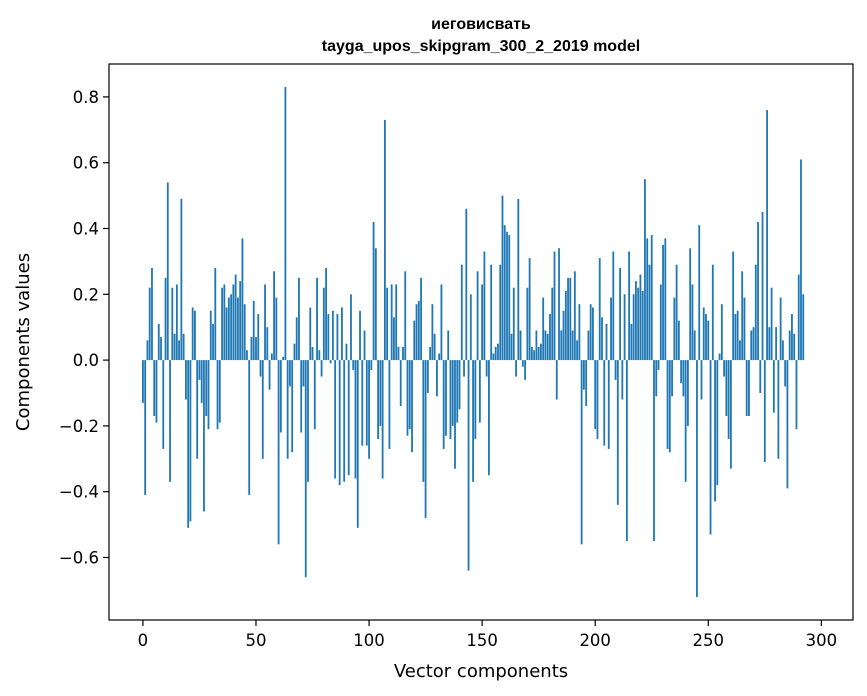 Image resolution: width=867 pixels, height=696 pixels. What do you see at coordinates (481, 46) in the screenshot?
I see `chart-subtitle: tayga_upos_skipgram_300_2_2019 model` at bounding box center [481, 46].